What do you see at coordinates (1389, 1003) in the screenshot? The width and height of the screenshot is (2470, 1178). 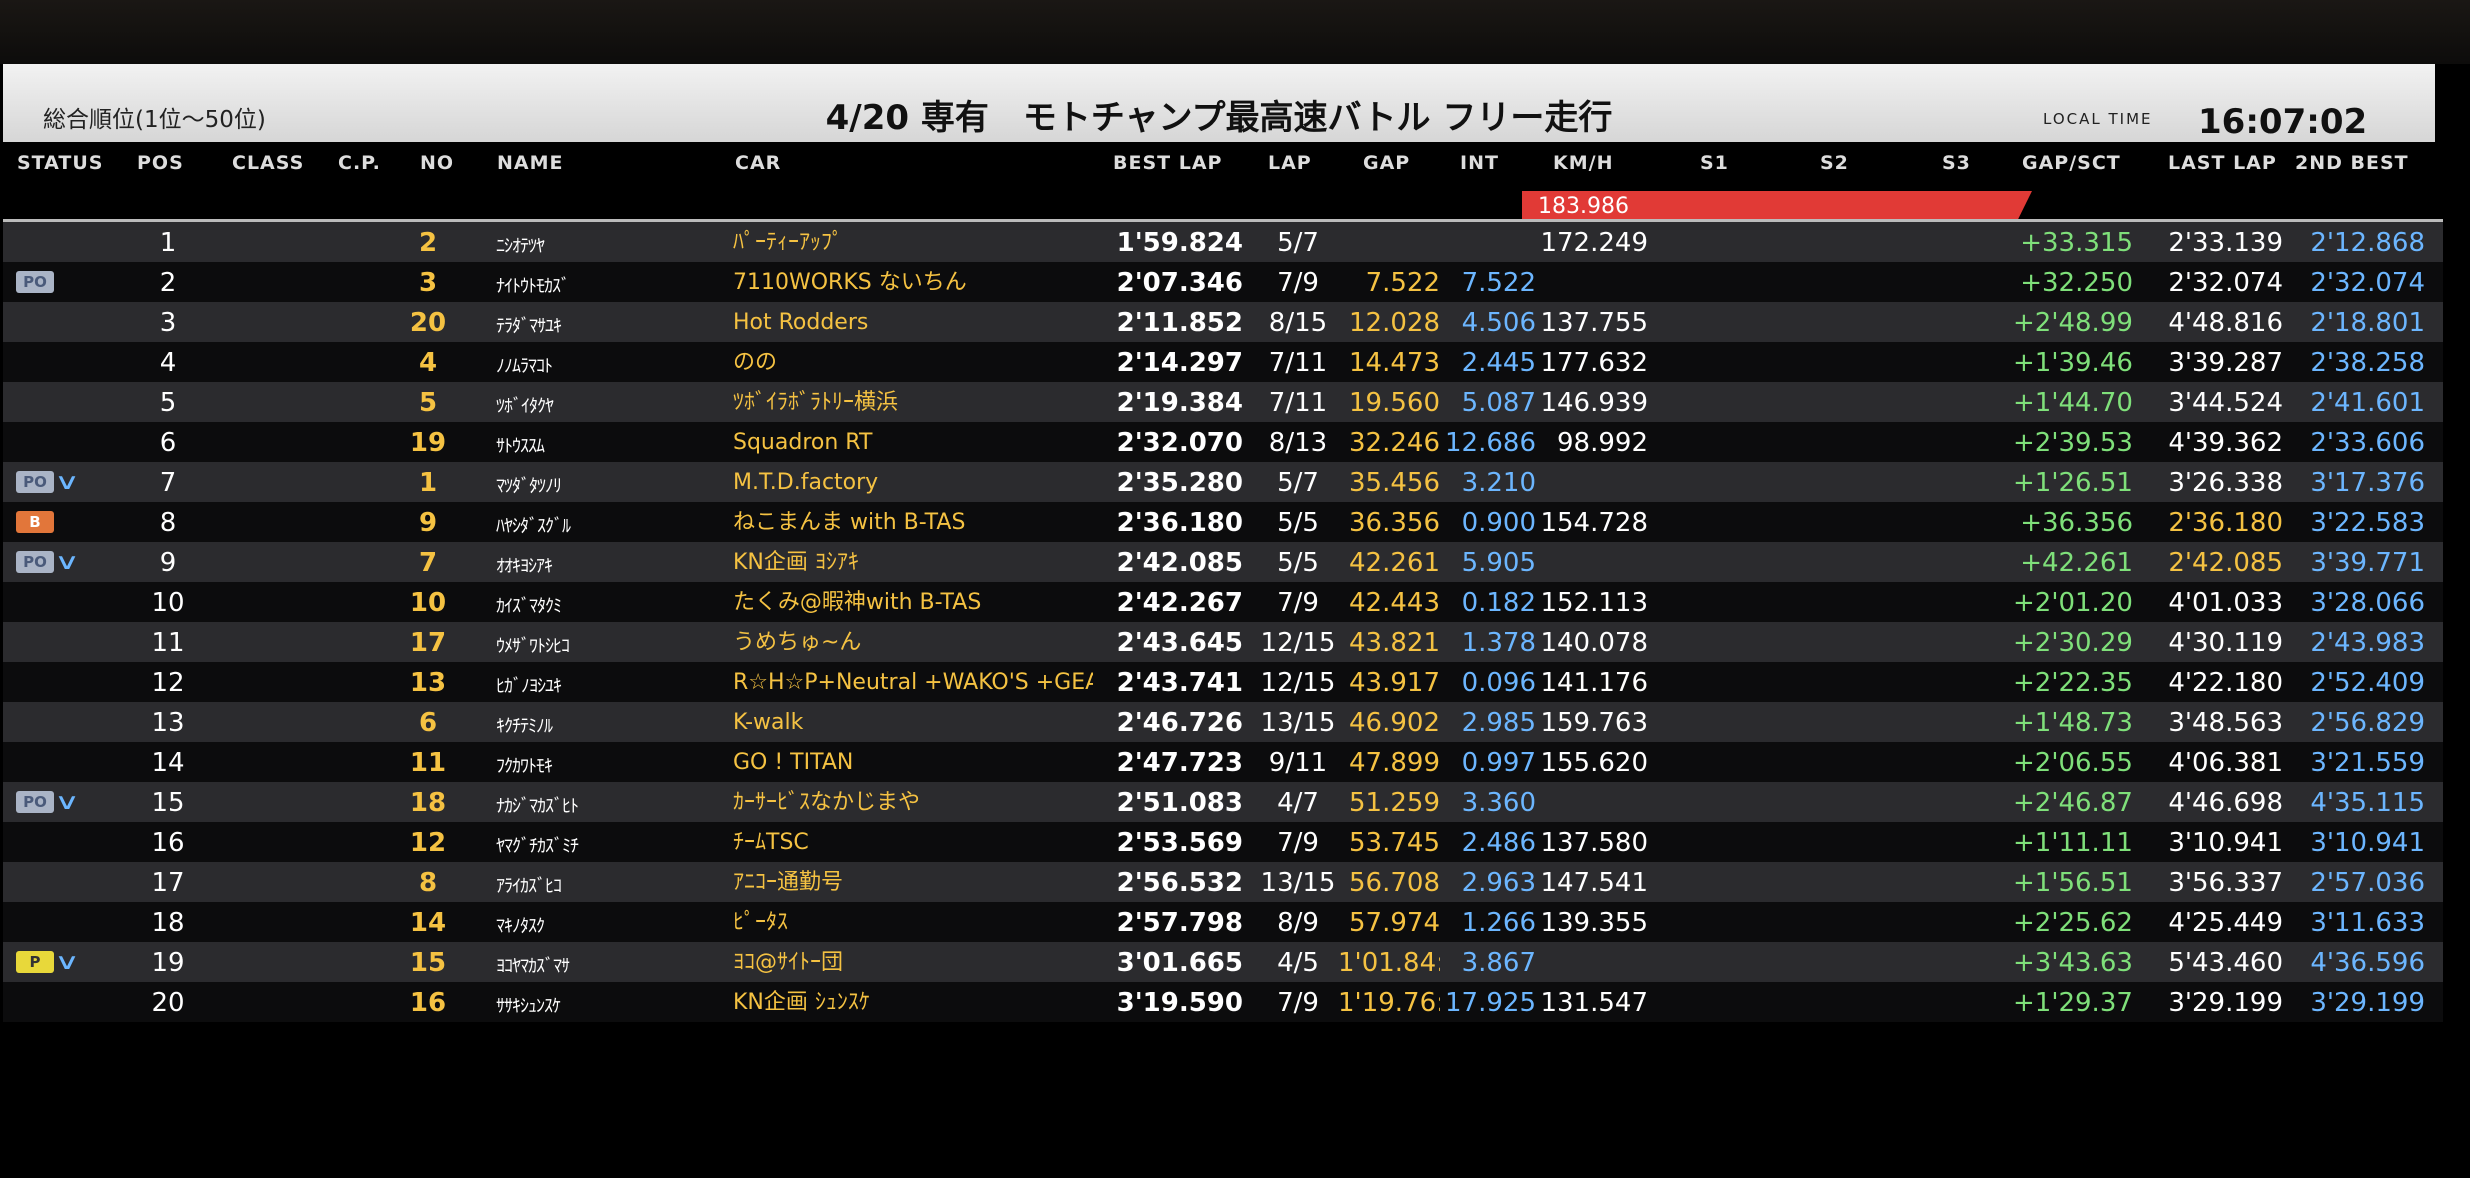 I see `gap-cell: 1'19.76:` at bounding box center [1389, 1003].